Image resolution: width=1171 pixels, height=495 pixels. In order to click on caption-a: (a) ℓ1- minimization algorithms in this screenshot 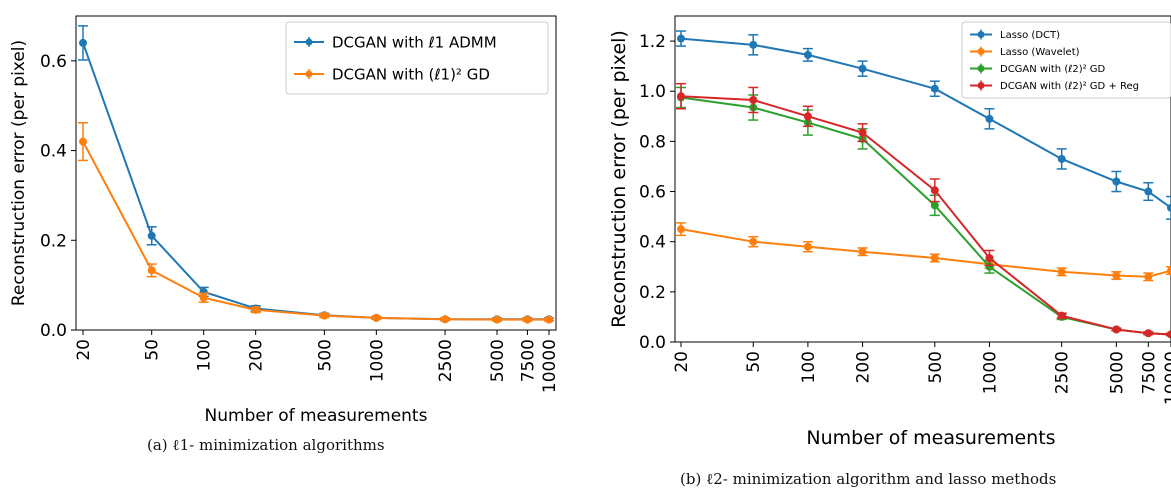, I will do `click(266, 445)`.